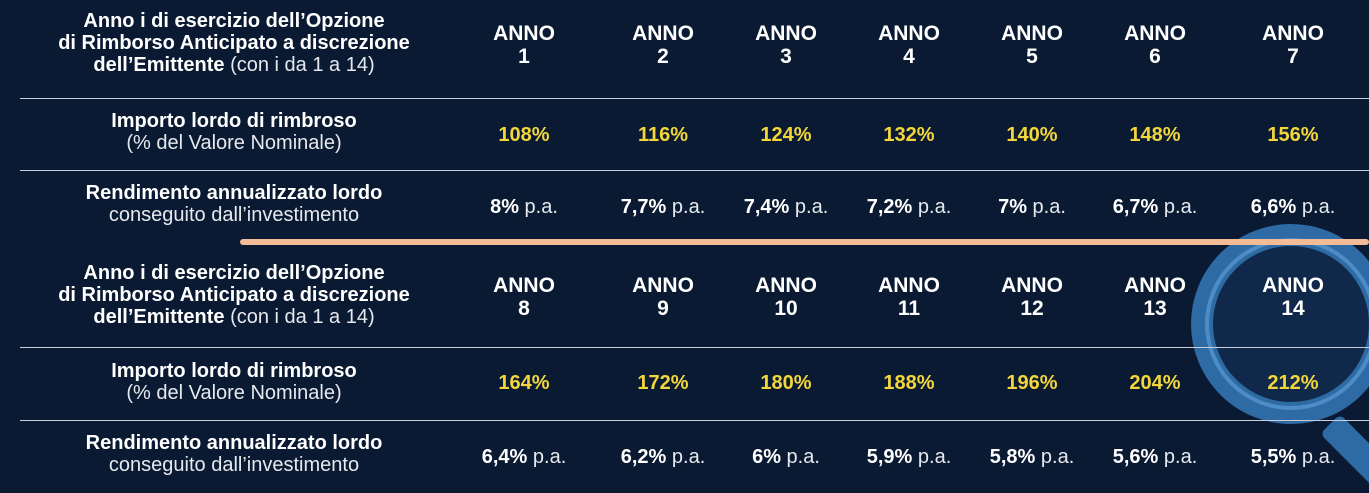 Image resolution: width=1369 pixels, height=493 pixels. Describe the element at coordinates (1293, 308) in the screenshot. I see `year-header-number: 14` at that location.